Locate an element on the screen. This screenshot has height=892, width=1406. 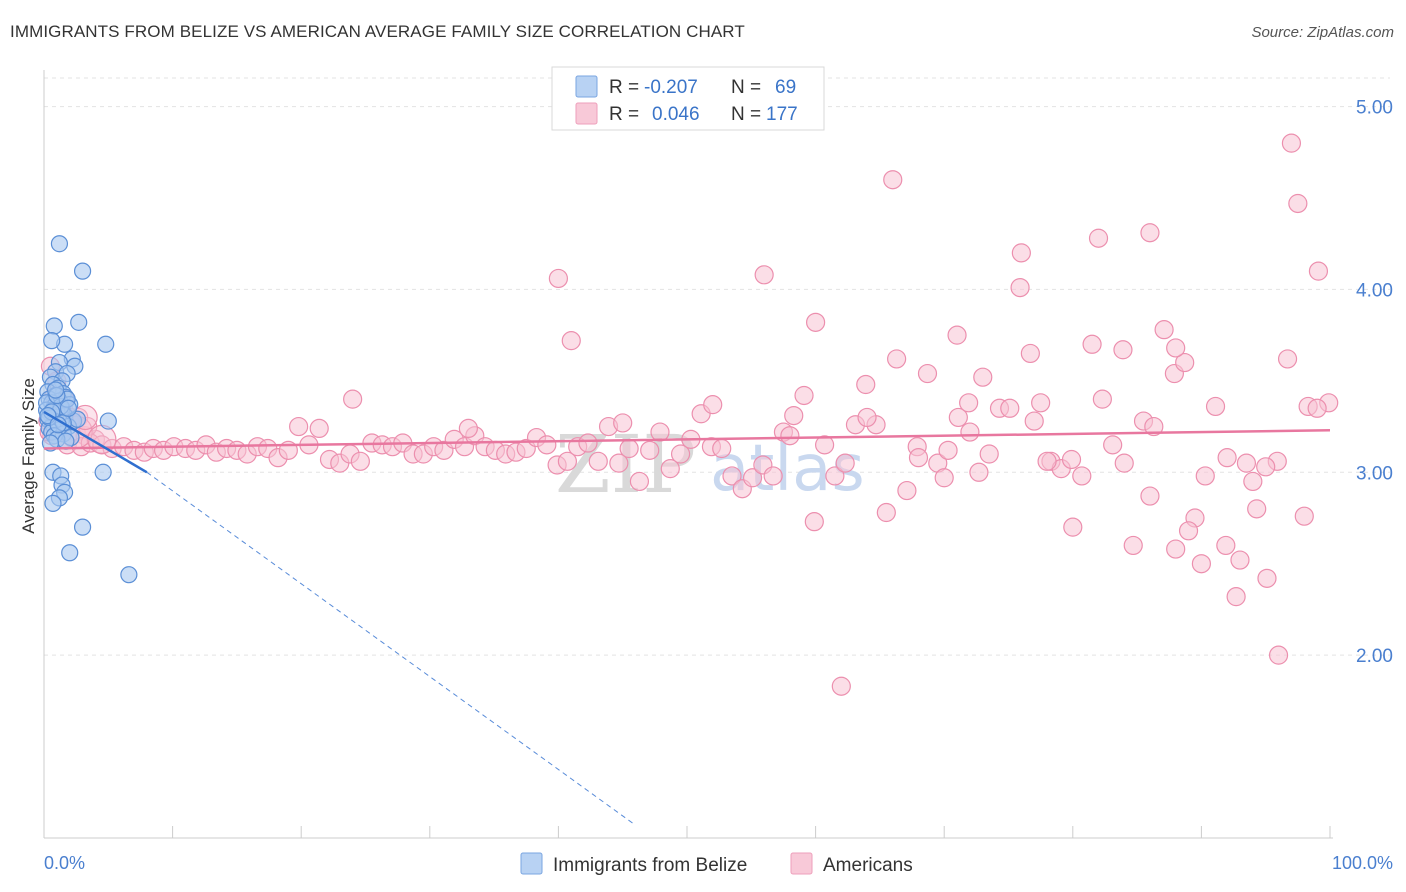
y-tick-label: 2.00 is located at coordinates (1374, 656).